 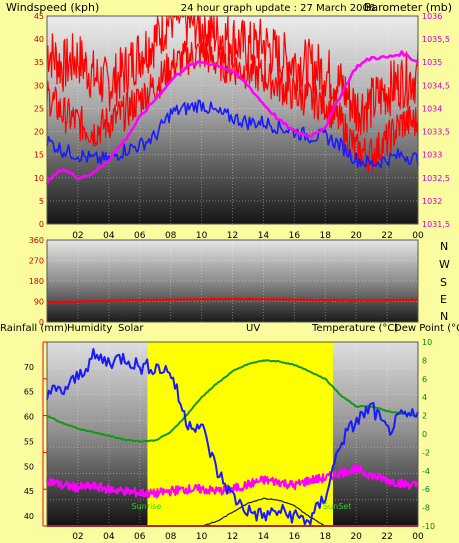 I want to click on y-tick-label: 1034, so click(x=432, y=108).